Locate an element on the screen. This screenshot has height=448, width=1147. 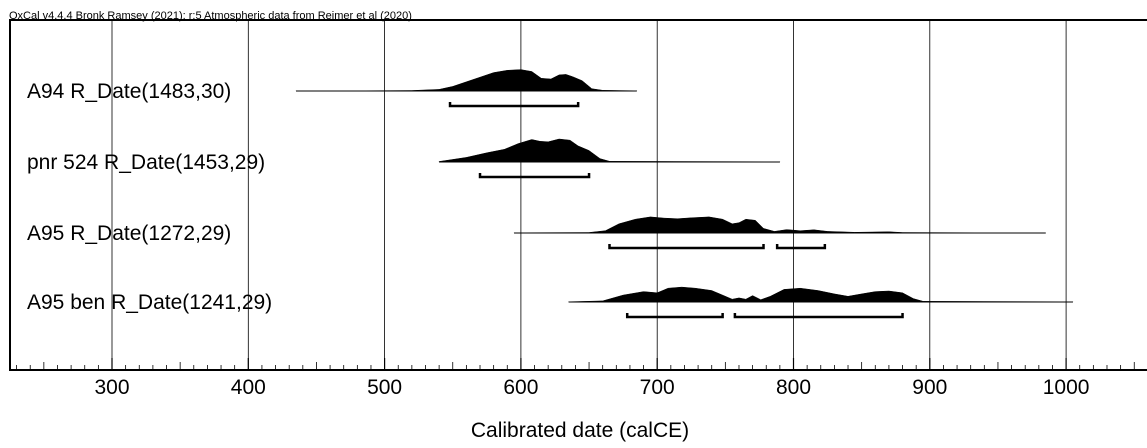
sample-row-4: A95 ben R_Date(1241,29) is located at coordinates (550, 302).